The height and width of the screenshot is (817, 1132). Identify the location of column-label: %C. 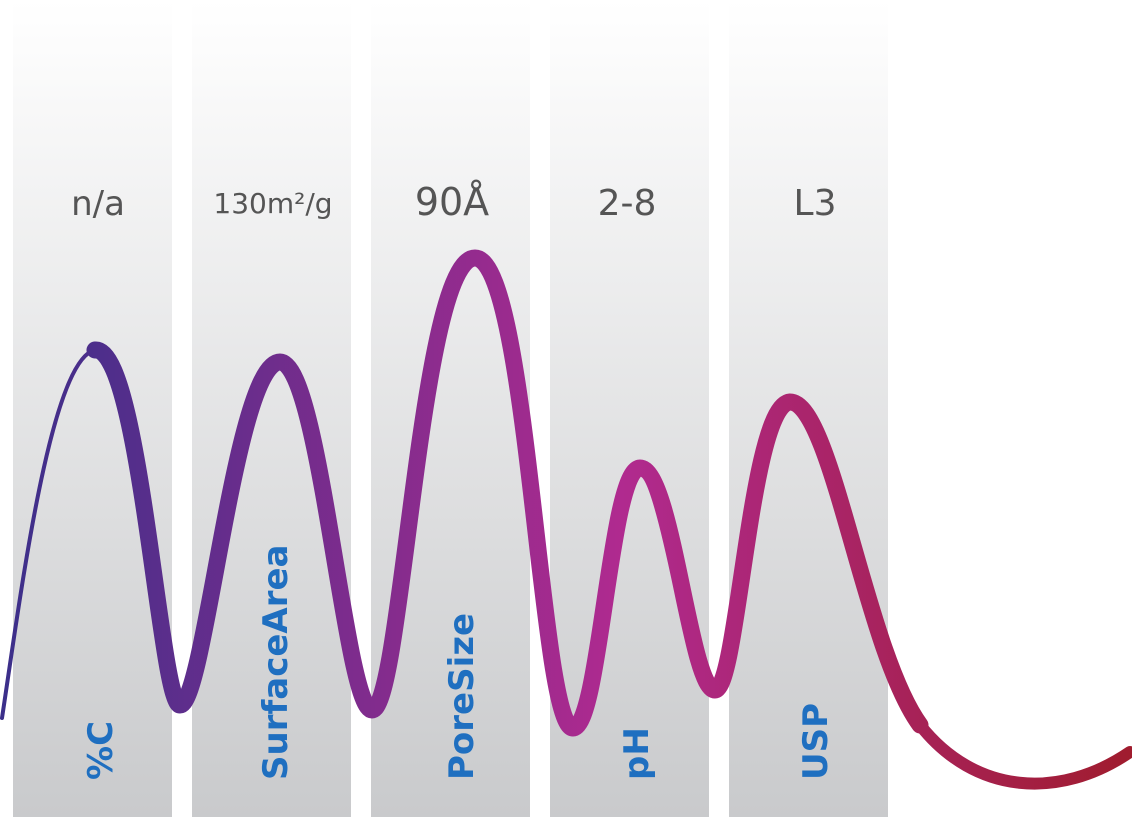
(101, 750).